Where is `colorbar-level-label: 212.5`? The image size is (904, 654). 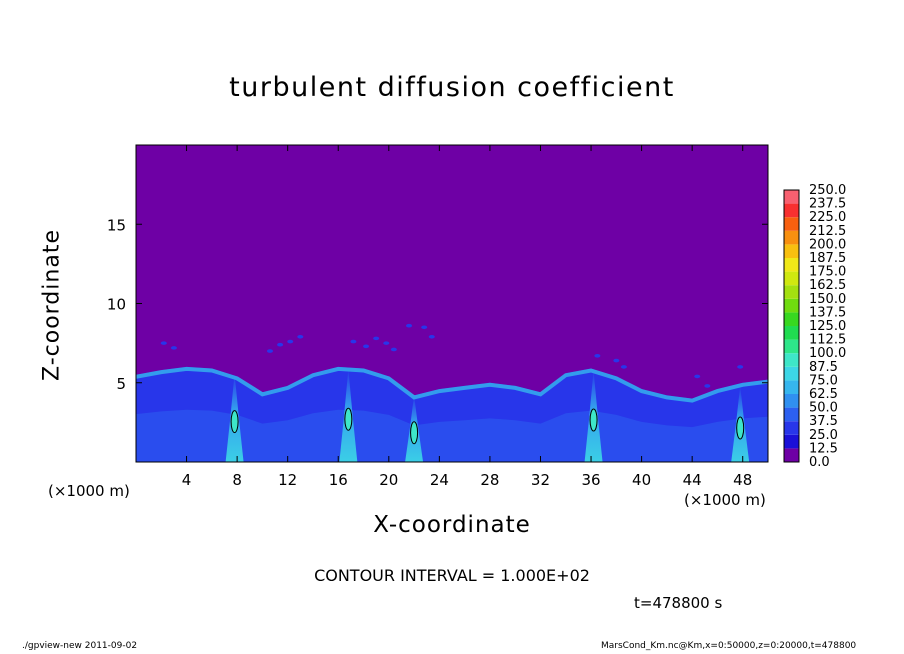 colorbar-level-label: 212.5 is located at coordinates (827, 231).